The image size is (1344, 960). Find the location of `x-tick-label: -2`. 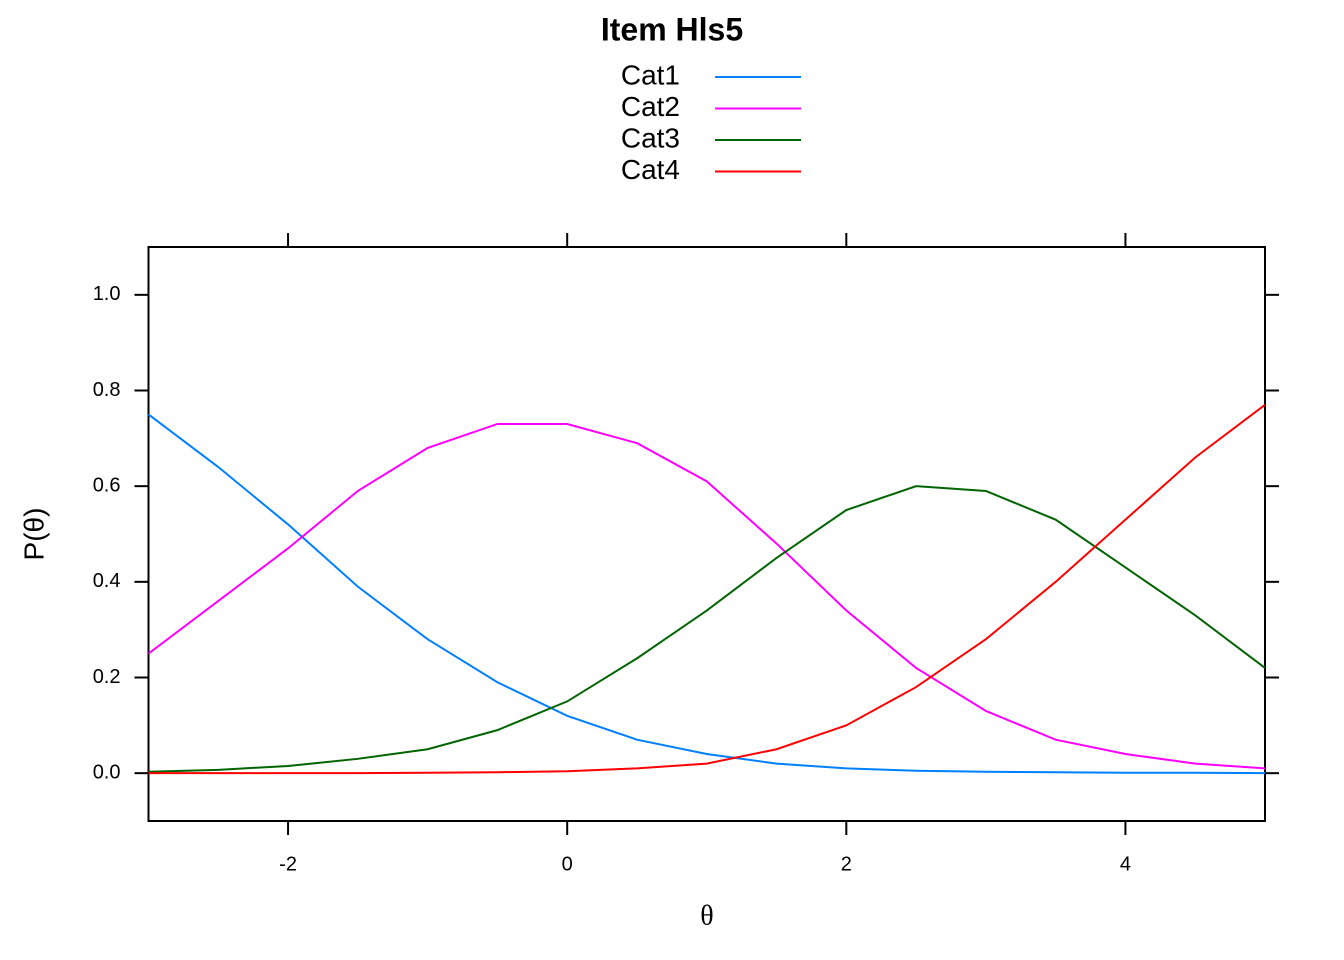

x-tick-label: -2 is located at coordinates (288, 864).